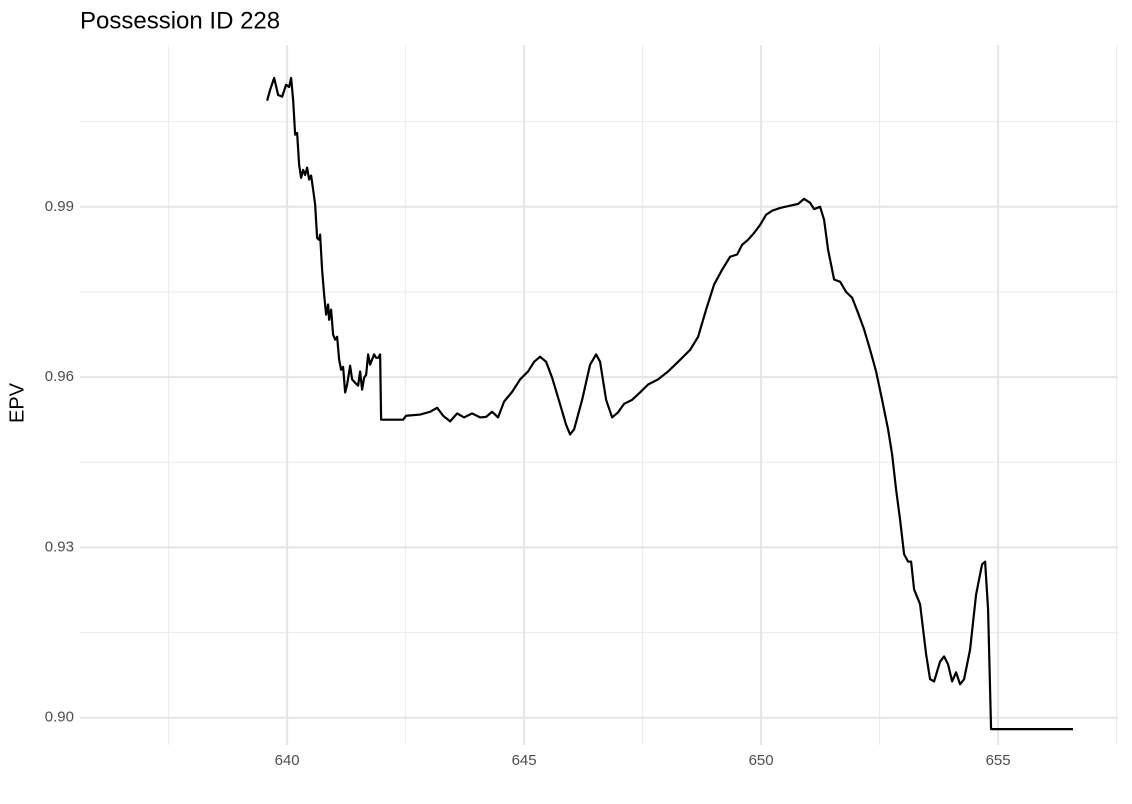 This screenshot has width=1132, height=804. Describe the element at coordinates (59, 546) in the screenshot. I see `y-tick-label: 0.93` at that location.